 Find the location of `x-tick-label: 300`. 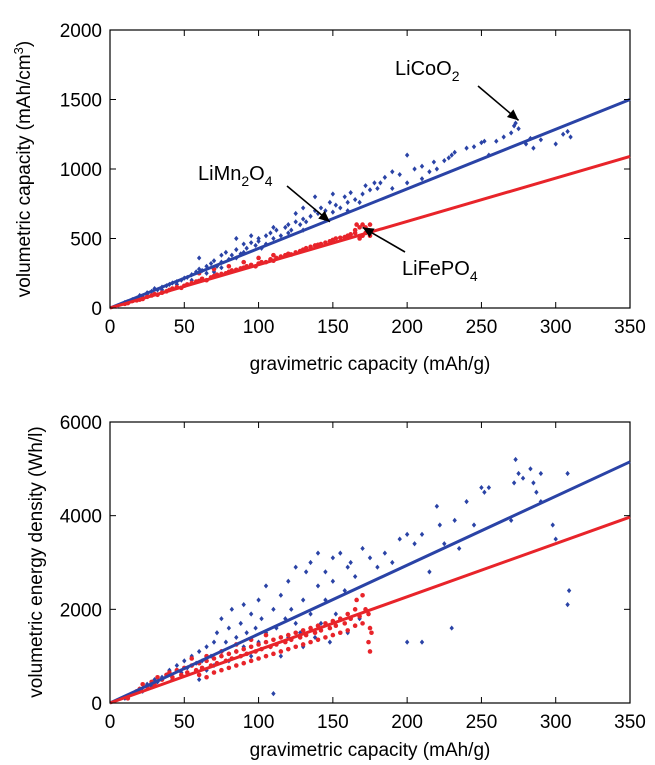

x-tick-label: 300 is located at coordinates (556, 722).